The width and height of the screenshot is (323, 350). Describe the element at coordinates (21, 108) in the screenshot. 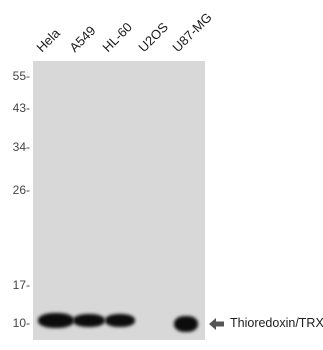

I see `mw-marker-43: 43-` at that location.